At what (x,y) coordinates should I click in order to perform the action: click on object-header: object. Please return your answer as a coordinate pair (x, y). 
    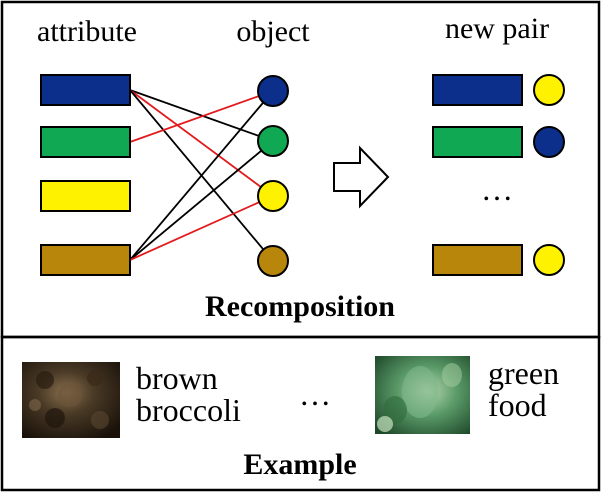
    Looking at the image, I should click on (273, 31).